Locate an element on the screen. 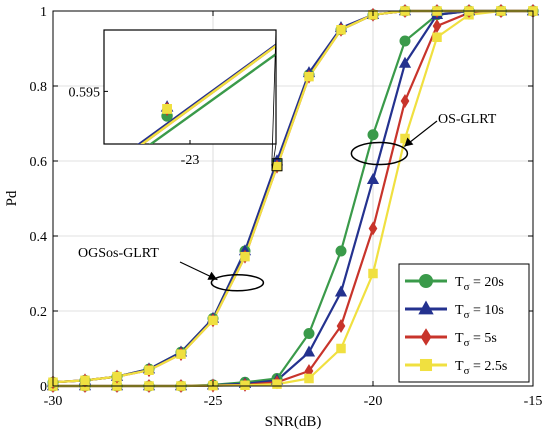  legend-label: Tσ = 20s is located at coordinates (479, 284).